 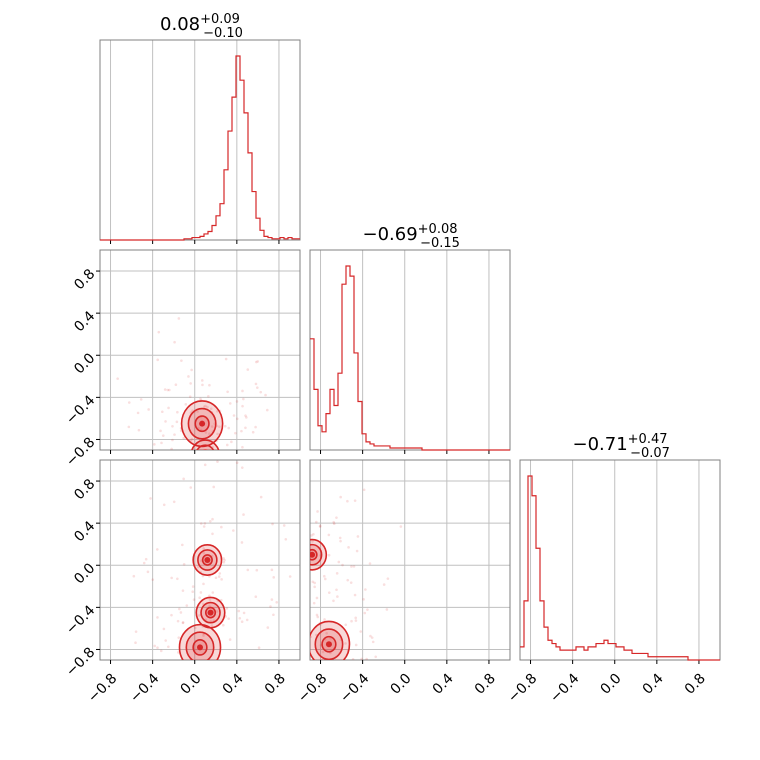 What do you see at coordinates (200, 148) in the screenshot?
I see `histogram-step-line` at bounding box center [200, 148].